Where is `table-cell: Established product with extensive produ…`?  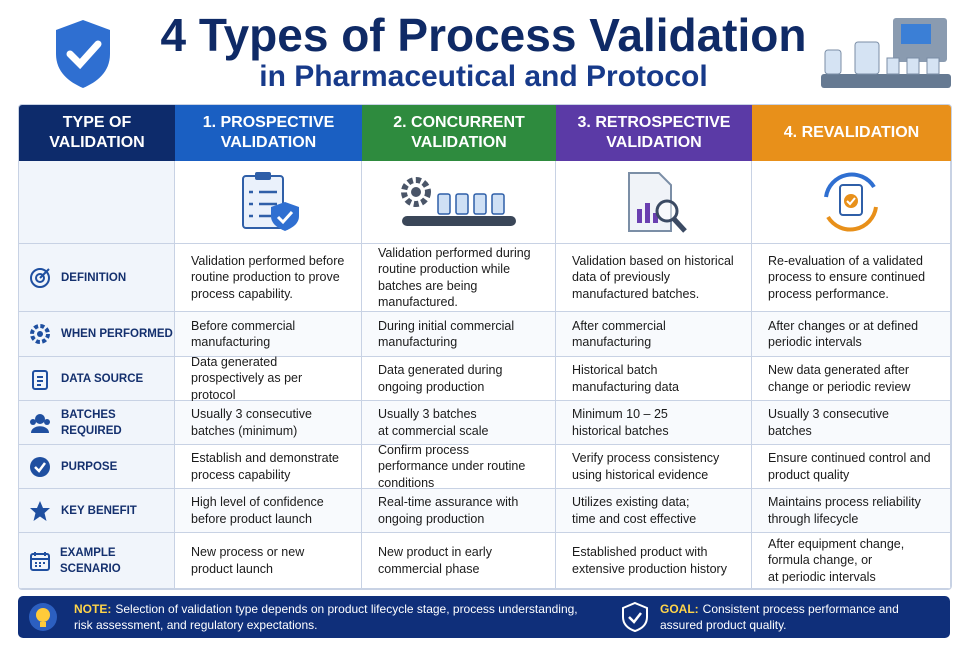 table-cell: Established product with extensive produ… is located at coordinates (654, 561).